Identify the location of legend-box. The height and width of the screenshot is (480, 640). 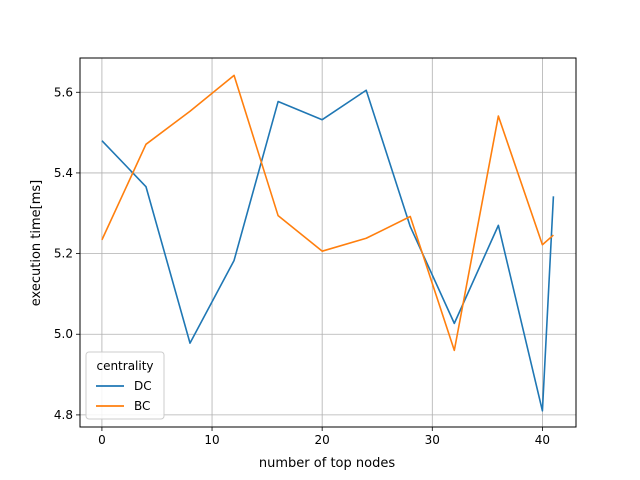
(125, 385).